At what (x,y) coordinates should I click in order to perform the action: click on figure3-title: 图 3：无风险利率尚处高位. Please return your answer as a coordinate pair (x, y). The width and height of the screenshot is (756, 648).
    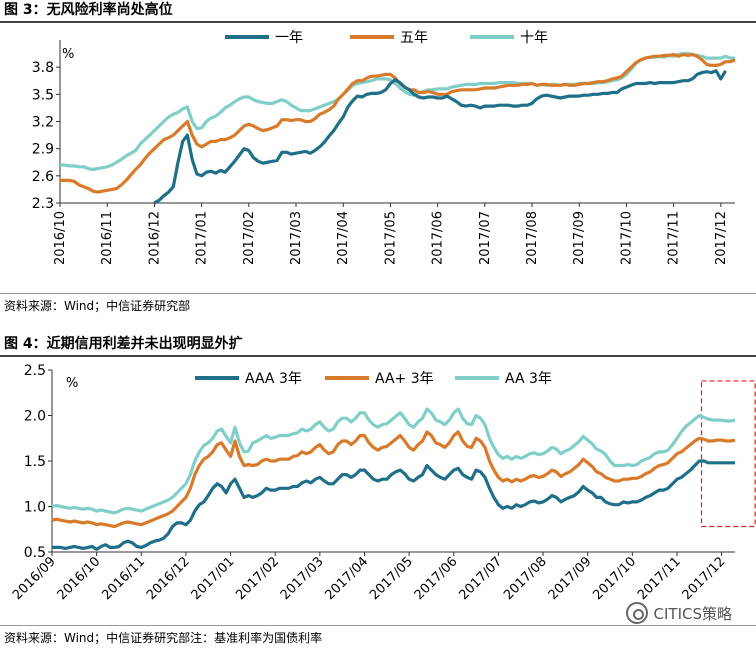
    Looking at the image, I should click on (88, 10).